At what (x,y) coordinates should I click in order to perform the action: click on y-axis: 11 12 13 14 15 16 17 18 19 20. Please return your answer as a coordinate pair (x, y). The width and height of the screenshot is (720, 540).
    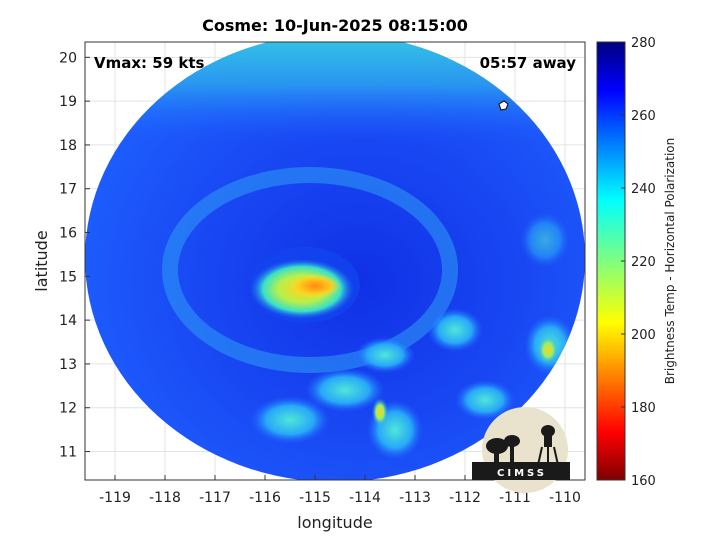
    Looking at the image, I should click on (74, 255).